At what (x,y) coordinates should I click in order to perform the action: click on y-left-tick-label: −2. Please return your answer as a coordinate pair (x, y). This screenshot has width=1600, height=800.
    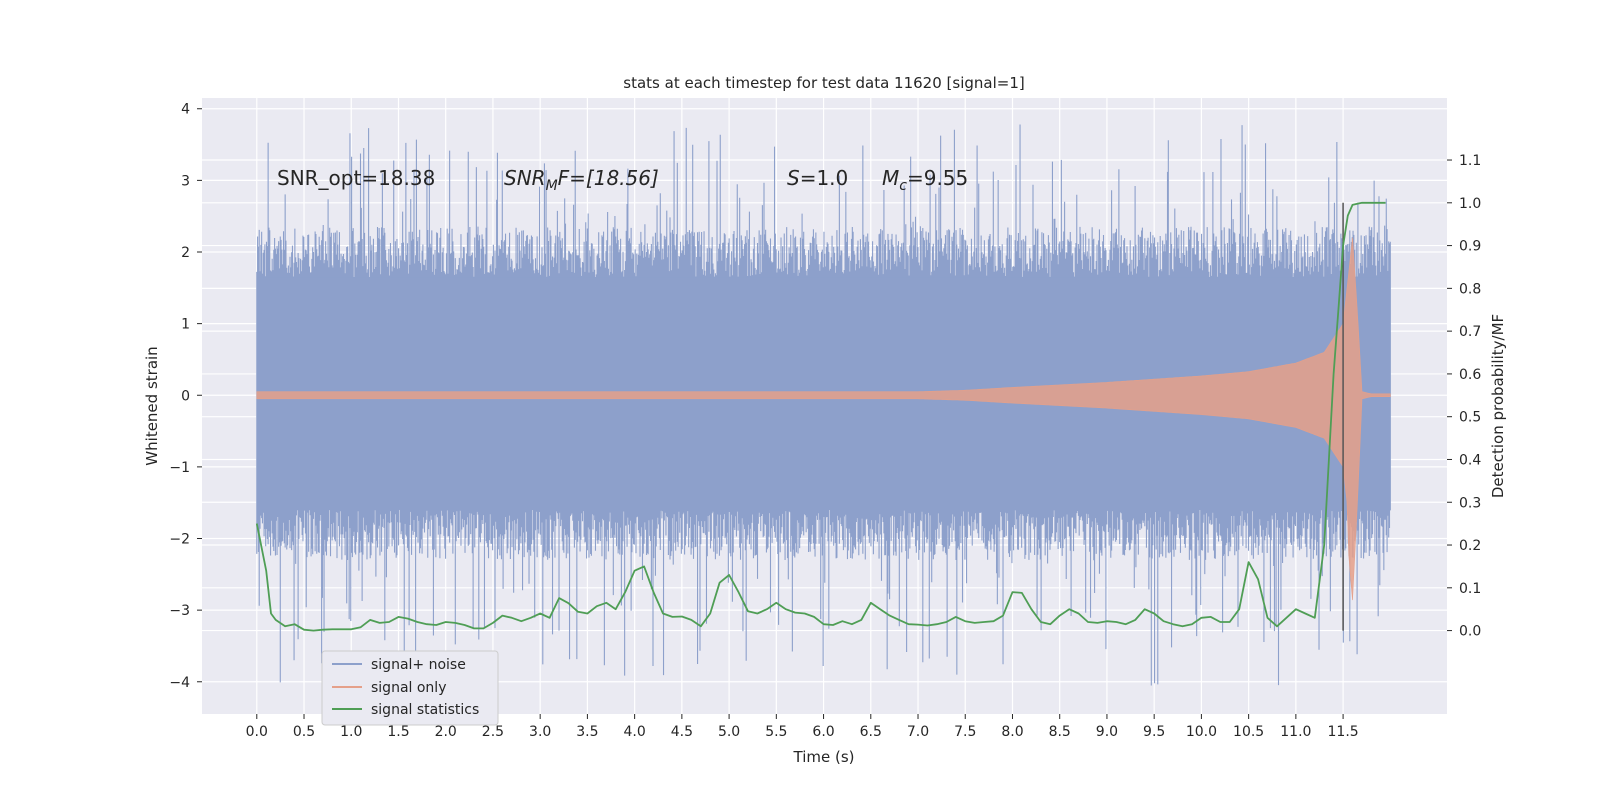
    Looking at the image, I should click on (179, 540).